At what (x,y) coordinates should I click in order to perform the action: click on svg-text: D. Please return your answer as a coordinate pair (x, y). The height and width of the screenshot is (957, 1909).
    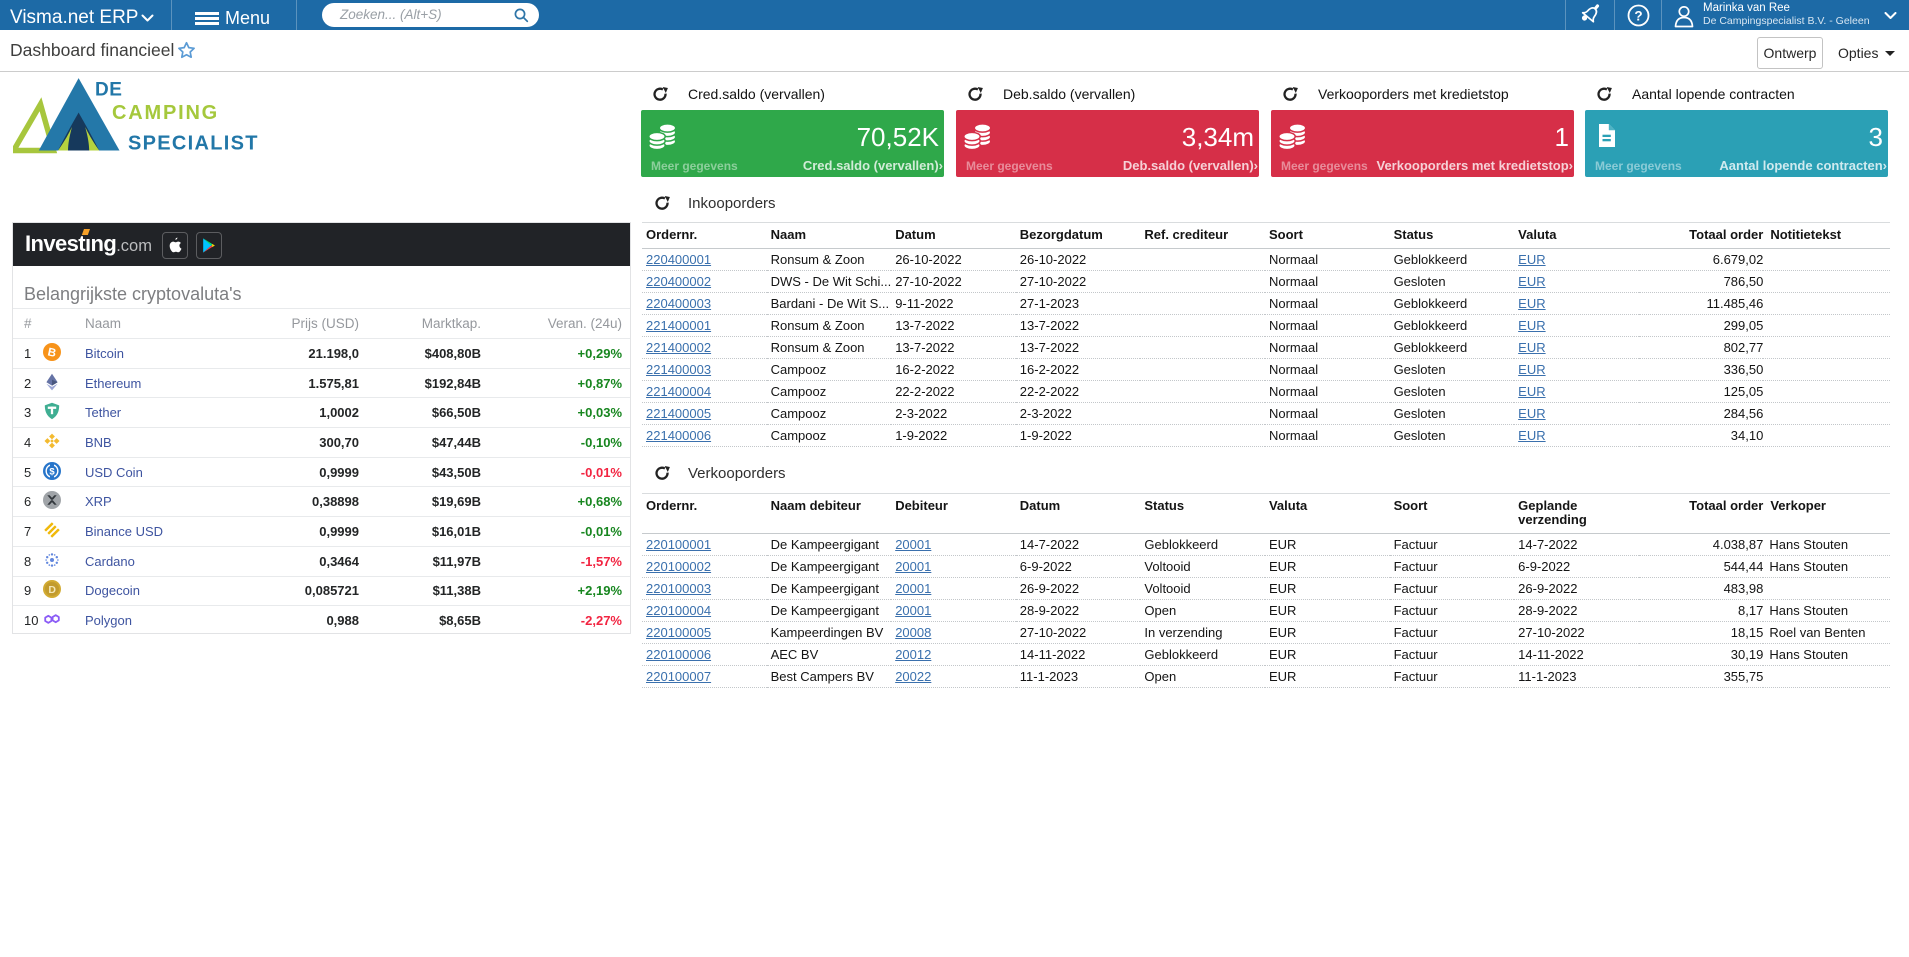
    Looking at the image, I should click on (52, 590).